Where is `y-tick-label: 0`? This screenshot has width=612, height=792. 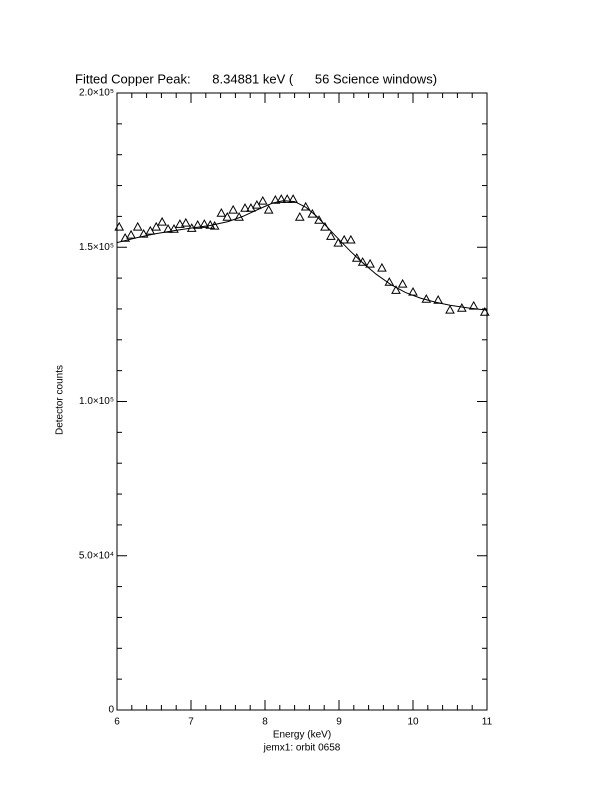
y-tick-label: 0 is located at coordinates (111, 710).